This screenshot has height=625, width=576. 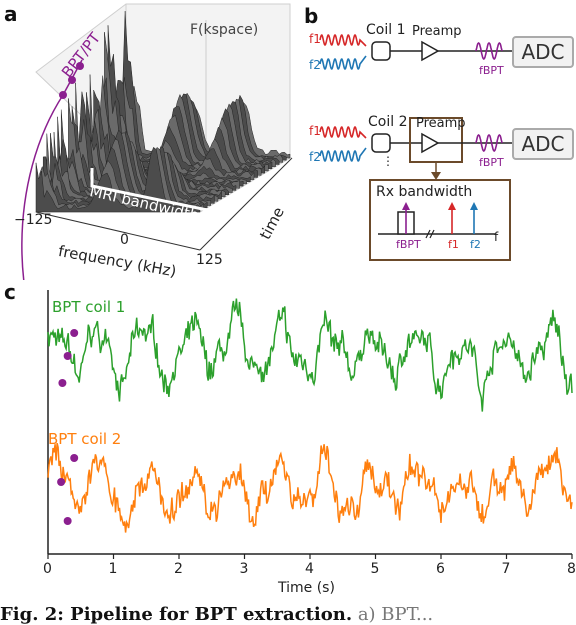 I want to click on series2-label: BPT coil 2, so click(x=85, y=439).